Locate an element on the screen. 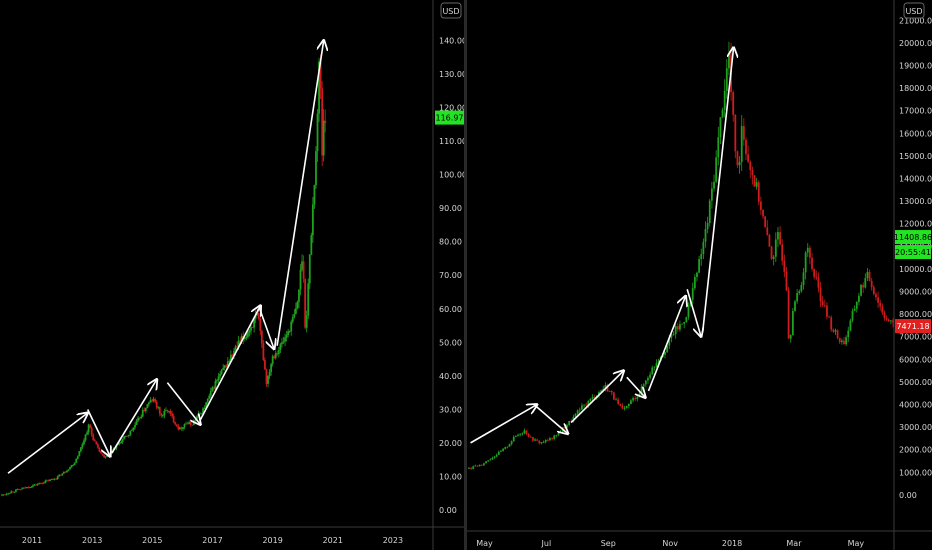 The image size is (932, 550). price-tick-label: 17000.00 is located at coordinates (915, 111).